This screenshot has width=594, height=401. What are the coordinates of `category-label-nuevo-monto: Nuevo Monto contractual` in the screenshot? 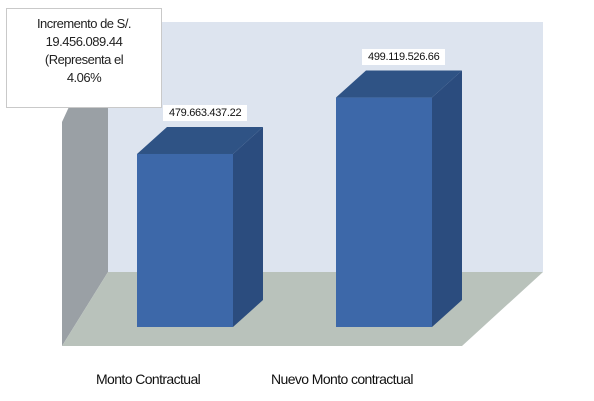 It's located at (342, 379).